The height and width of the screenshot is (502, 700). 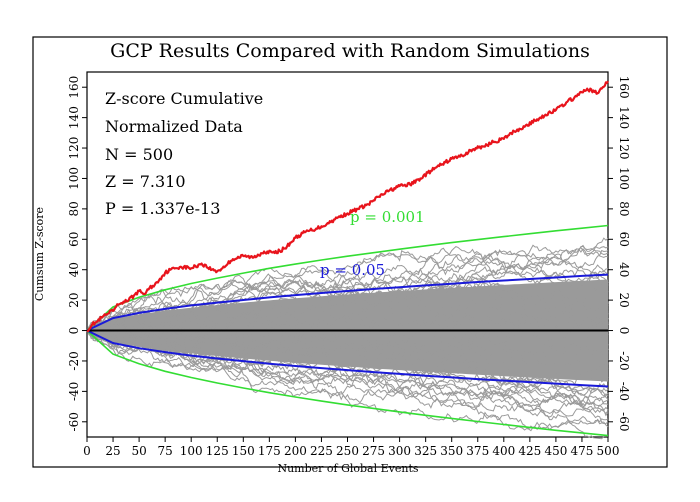 What do you see at coordinates (74, 269) in the screenshot?
I see `y-tick-label: 40` at bounding box center [74, 269].